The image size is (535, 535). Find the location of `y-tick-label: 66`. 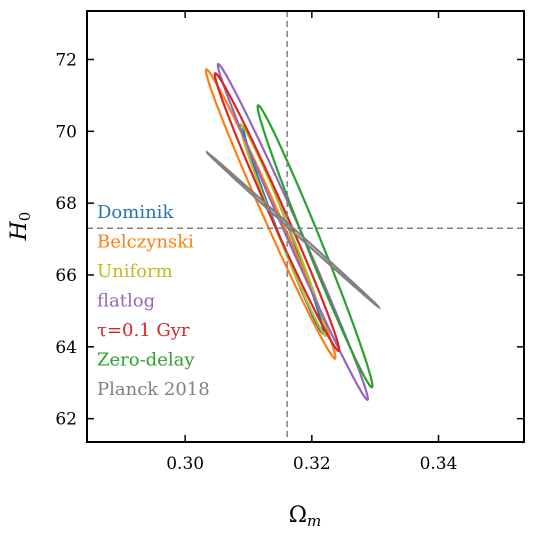

y-tick-label: 66 is located at coordinates (66, 276).